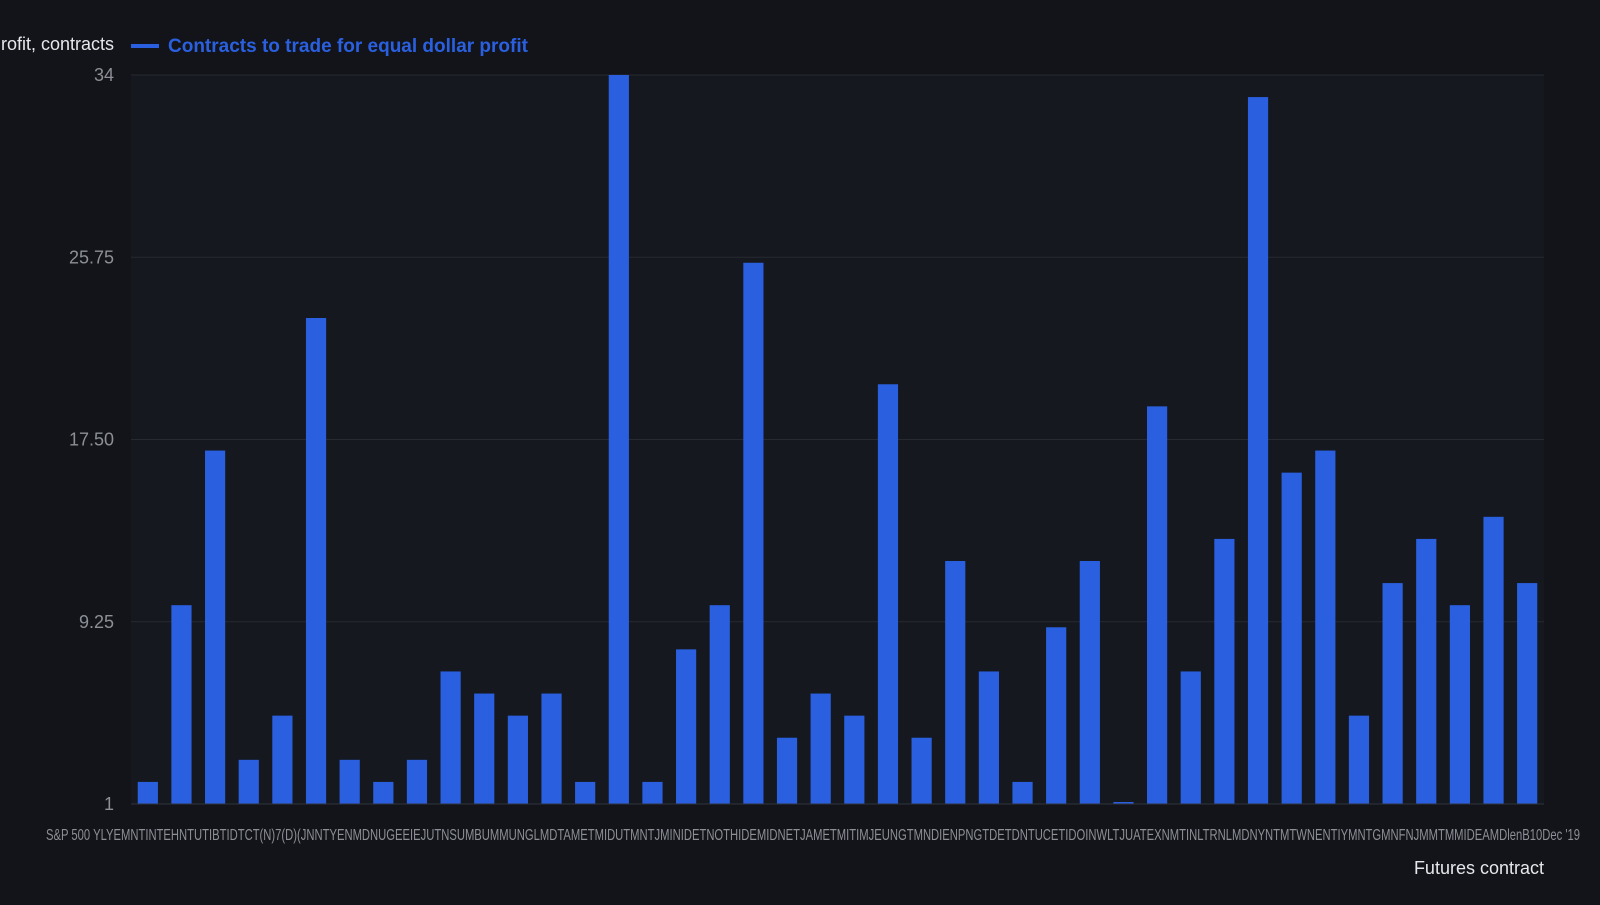 The height and width of the screenshot is (905, 1600). I want to click on y-tick-label: 34, so click(104, 75).